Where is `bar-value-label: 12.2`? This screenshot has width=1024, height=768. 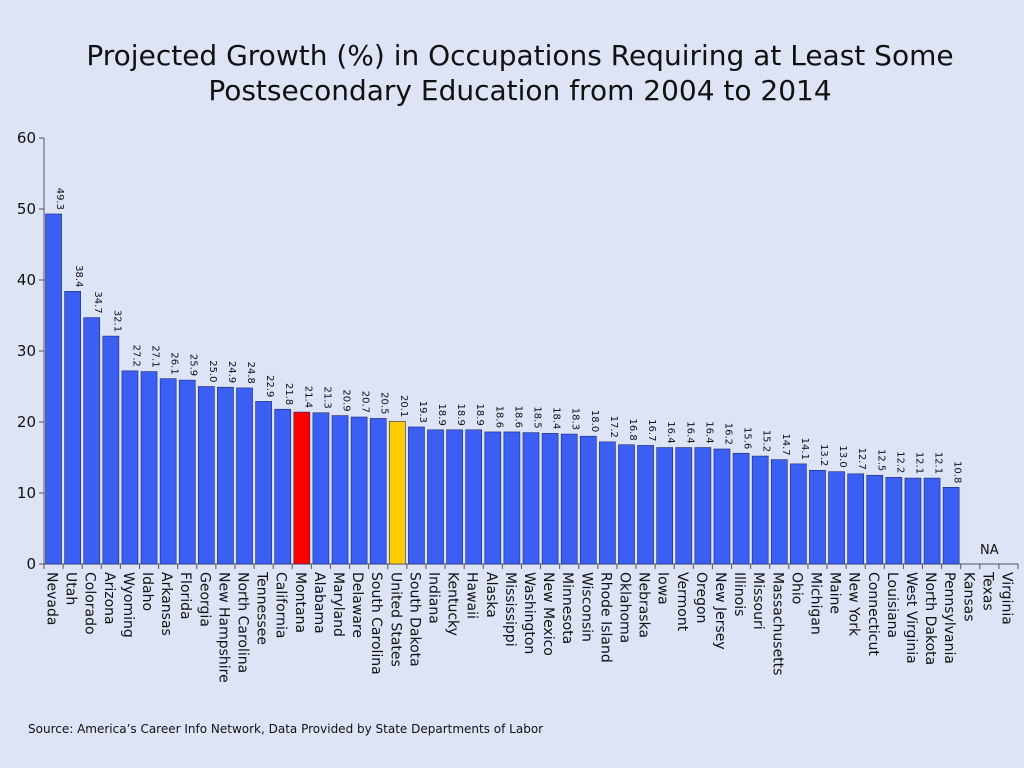
bar-value-label: 12.2 is located at coordinates (899, 462).